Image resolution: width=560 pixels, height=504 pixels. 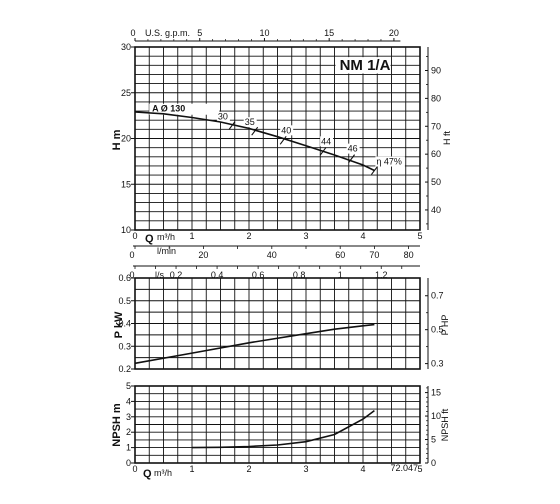 What do you see at coordinates (128, 401) in the screenshot?
I see `npsh-y-tick-label: 4` at bounding box center [128, 401].